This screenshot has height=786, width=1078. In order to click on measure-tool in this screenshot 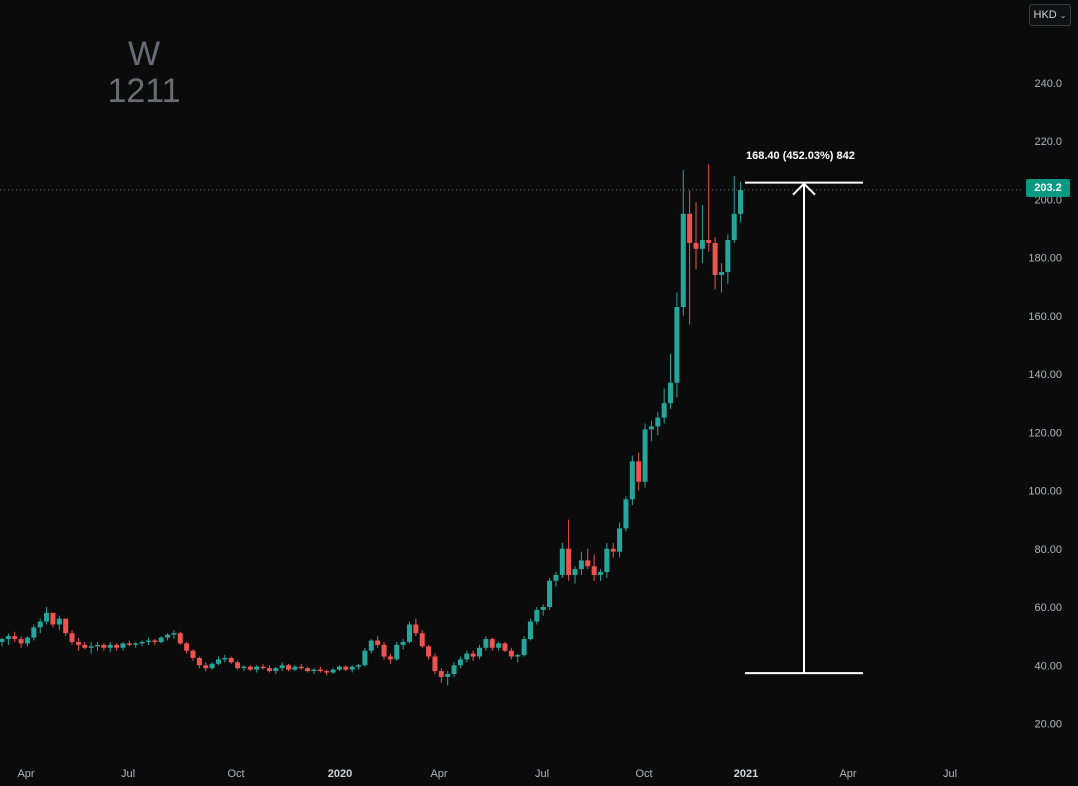, I will do `click(804, 428)`.